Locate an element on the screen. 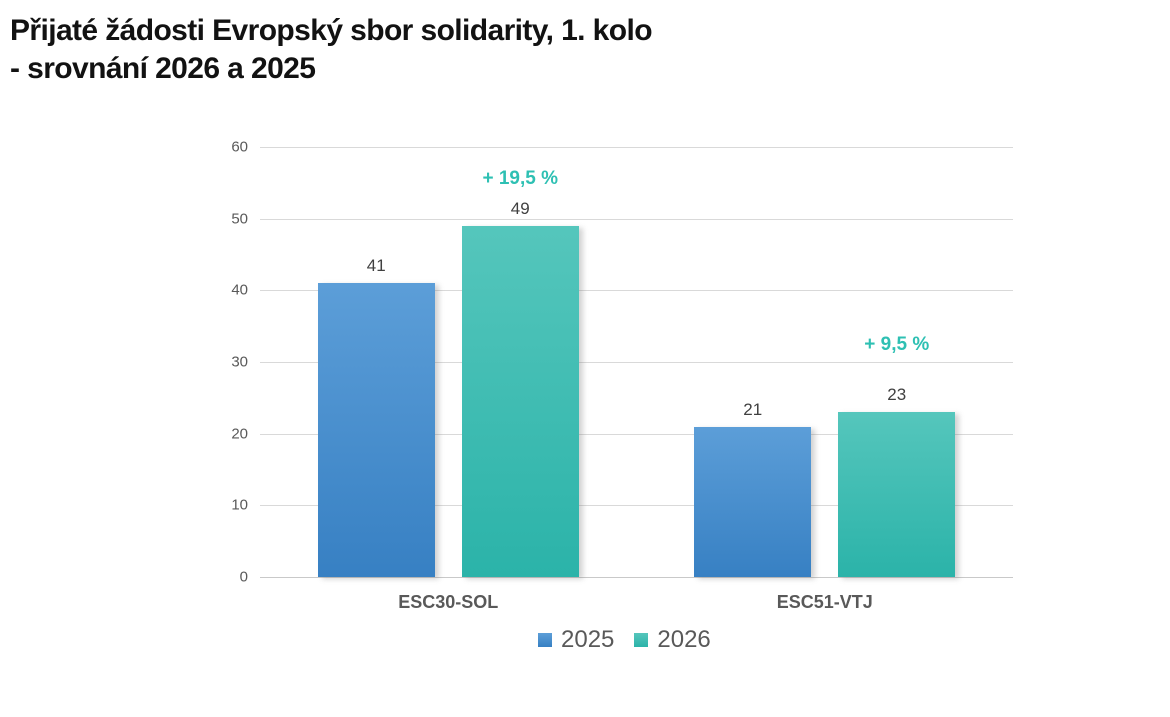 The image size is (1170, 717). bar-value-label-2025-esc51-vtj: 21 is located at coordinates (753, 409).